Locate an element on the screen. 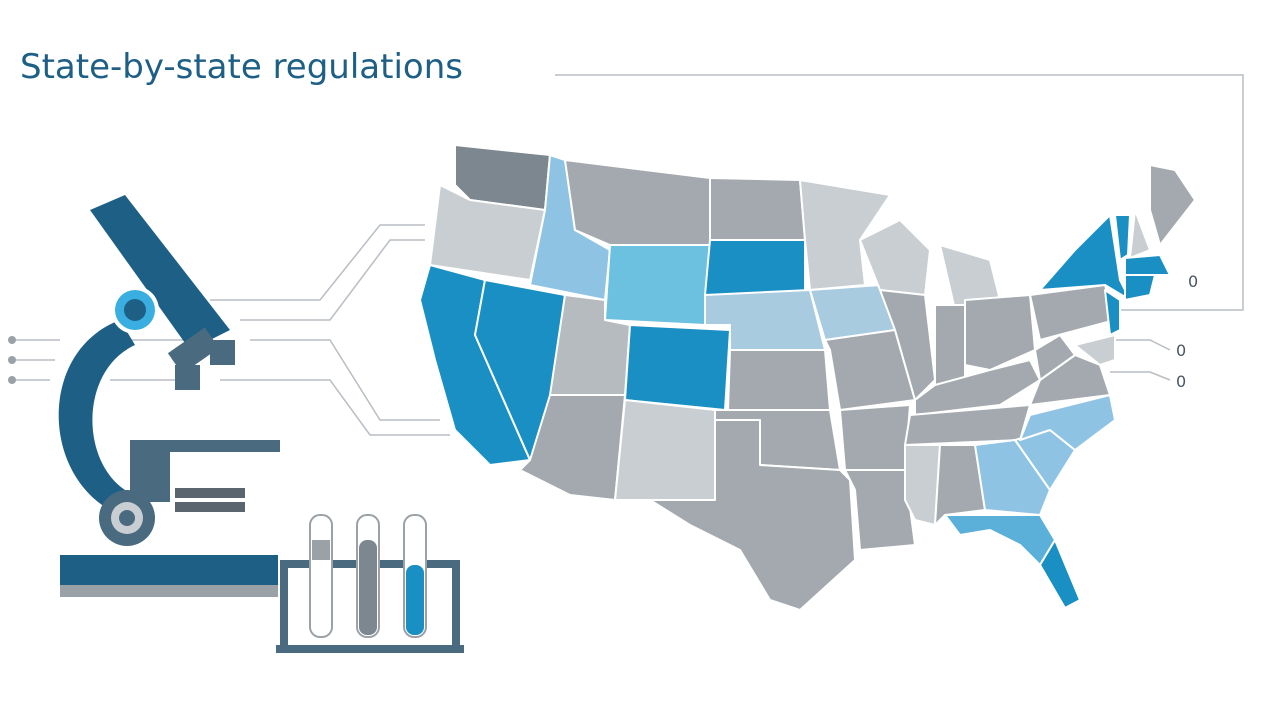 This screenshot has height=720, width=1280. microscope is located at coordinates (169, 396).